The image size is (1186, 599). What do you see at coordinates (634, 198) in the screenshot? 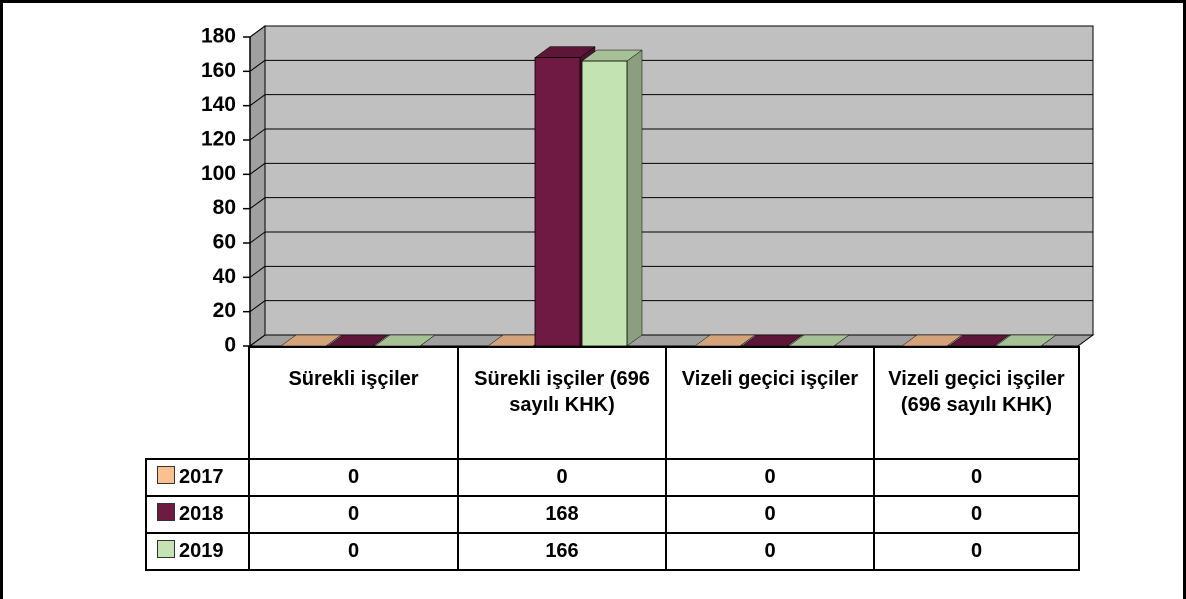
I see `bar-side` at bounding box center [634, 198].